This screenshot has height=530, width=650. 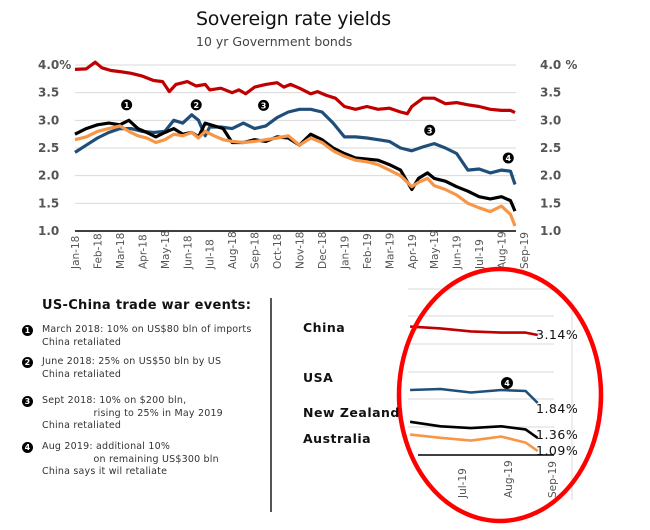 What do you see at coordinates (278, 251) in the screenshot?
I see `x-tick-label: Oct-18` at bounding box center [278, 251].